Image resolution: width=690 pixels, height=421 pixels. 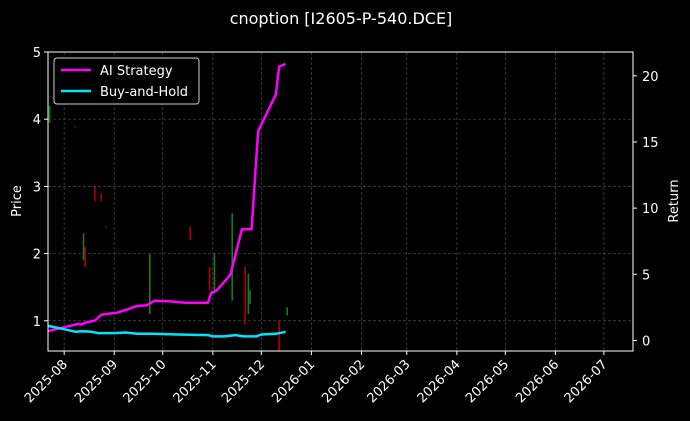 What do you see at coordinates (37, 53) in the screenshot?
I see `y-left-tick-label: 5` at bounding box center [37, 53].